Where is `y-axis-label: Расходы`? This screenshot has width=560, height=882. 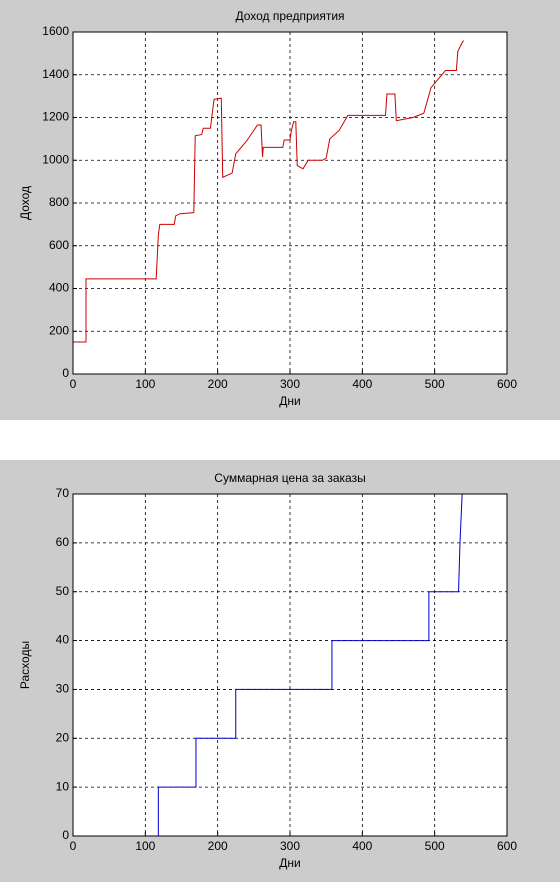
y-axis-label: Расходы is located at coordinates (25, 665).